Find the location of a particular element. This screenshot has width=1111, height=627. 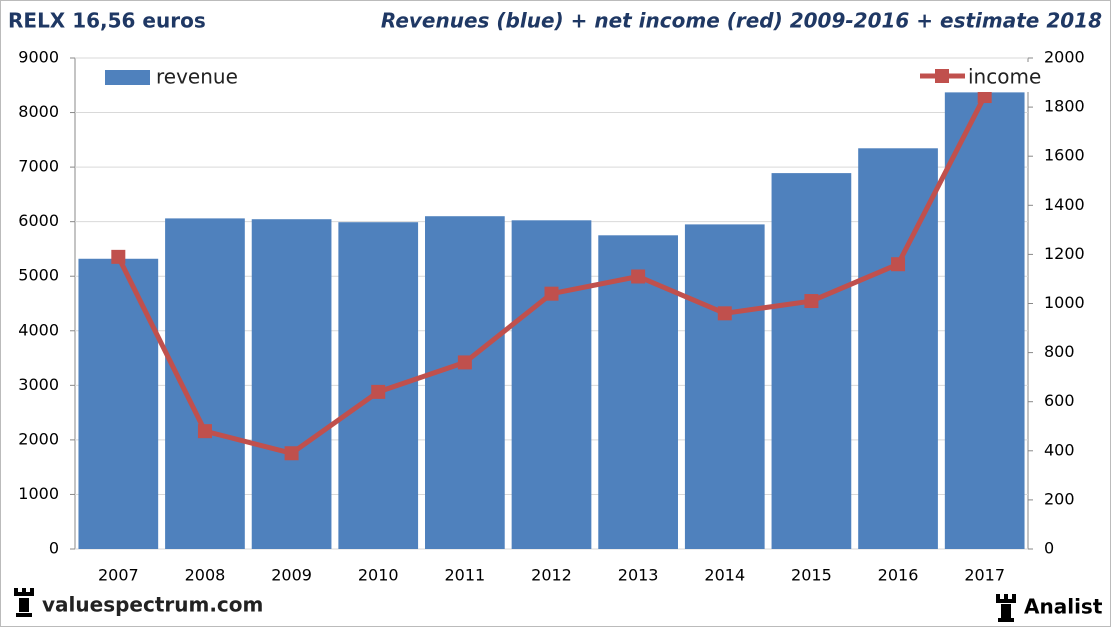

y2-tick-label: 1000 is located at coordinates (1064, 302).